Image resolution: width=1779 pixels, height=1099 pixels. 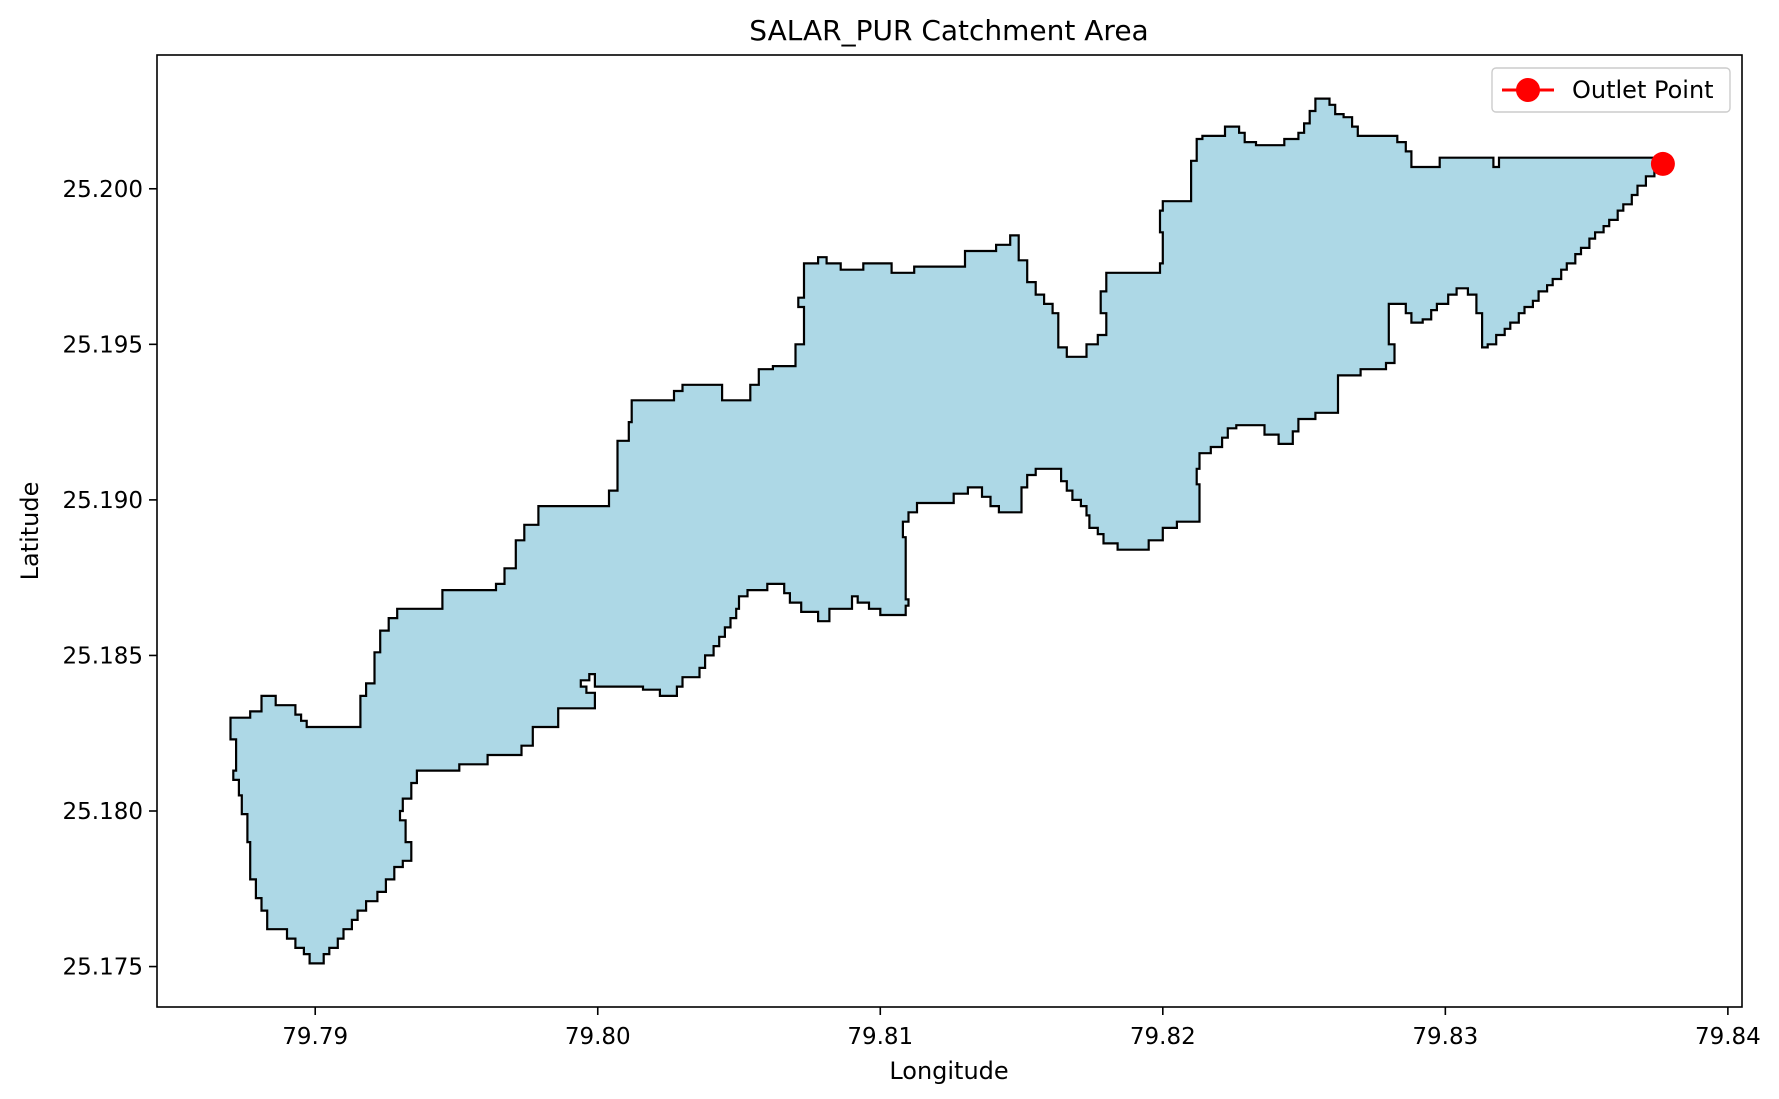 I want to click on legend-marker-outlet-point, so click(x=1528, y=90).